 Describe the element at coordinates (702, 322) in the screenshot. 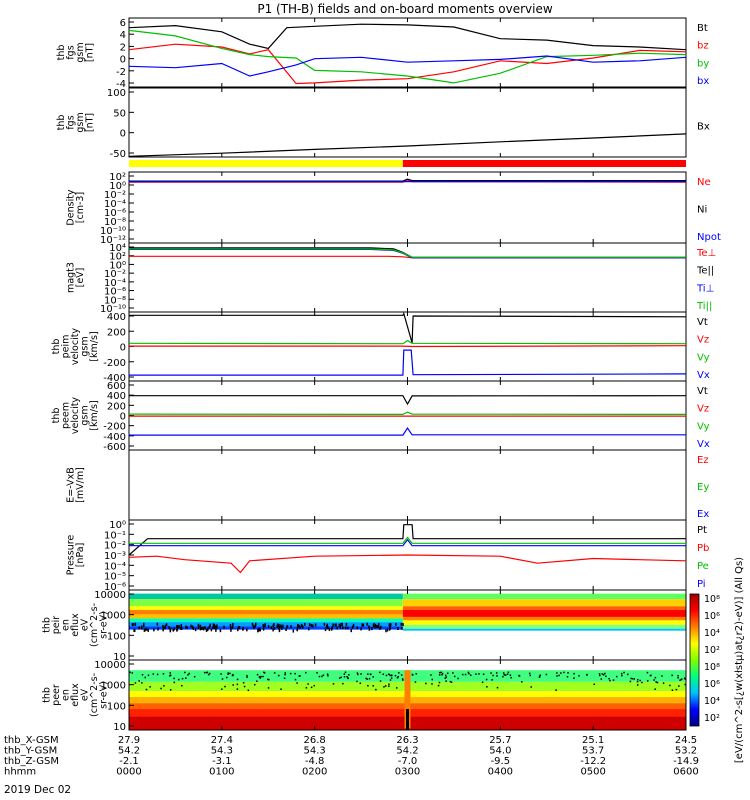

I see `legend-entry: Vt` at that location.